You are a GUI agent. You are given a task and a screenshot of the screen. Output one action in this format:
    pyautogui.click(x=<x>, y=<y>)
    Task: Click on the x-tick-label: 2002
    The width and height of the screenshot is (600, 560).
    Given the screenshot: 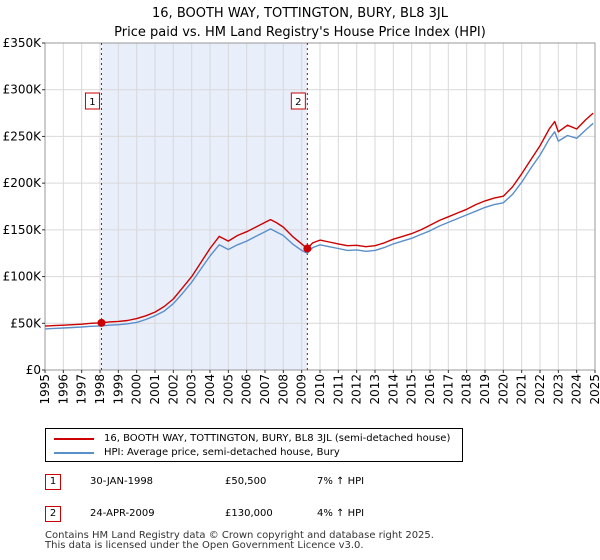 What is the action you would take?
    pyautogui.click(x=173, y=389)
    